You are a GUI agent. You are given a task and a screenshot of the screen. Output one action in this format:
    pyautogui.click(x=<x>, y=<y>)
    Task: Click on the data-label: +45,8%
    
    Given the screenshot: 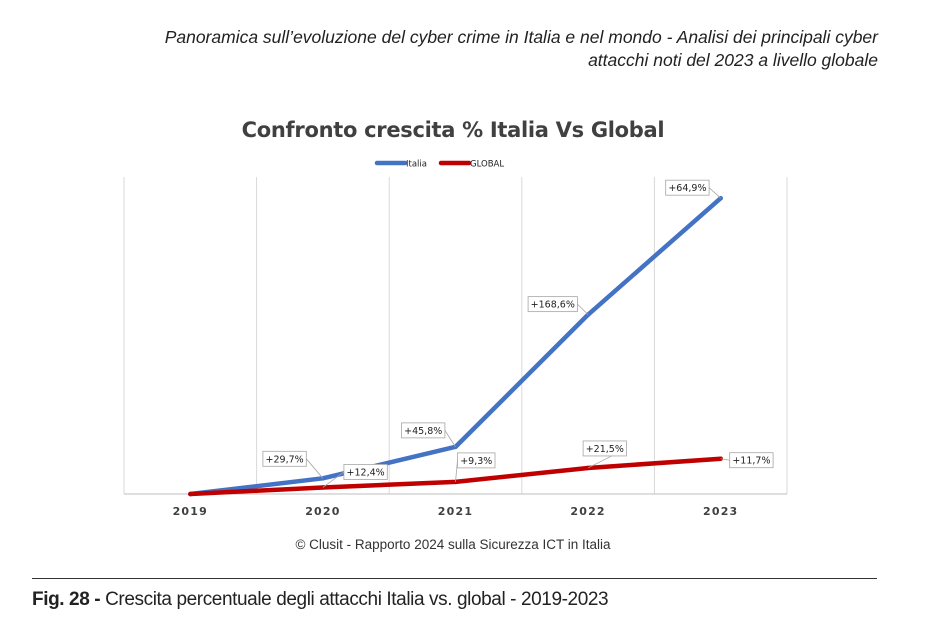 What is the action you would take?
    pyautogui.click(x=423, y=431)
    